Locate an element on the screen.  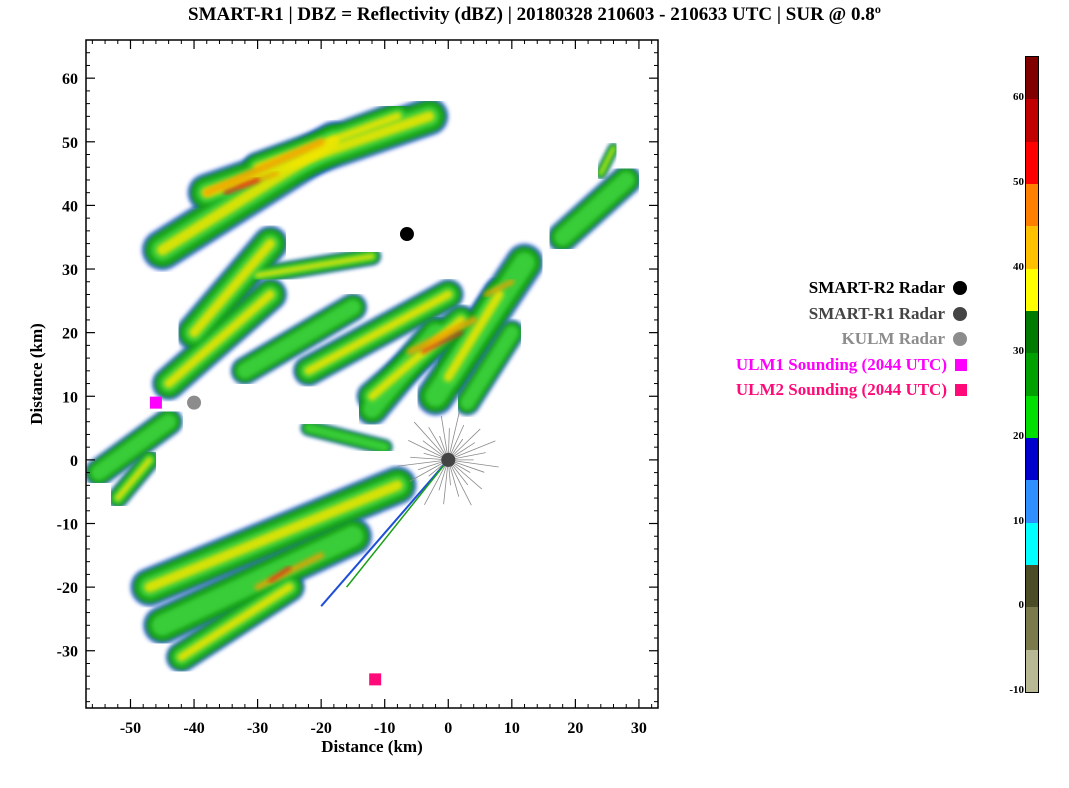
legend-entry: SMART-R2 Radar is located at coordinates (888, 288).